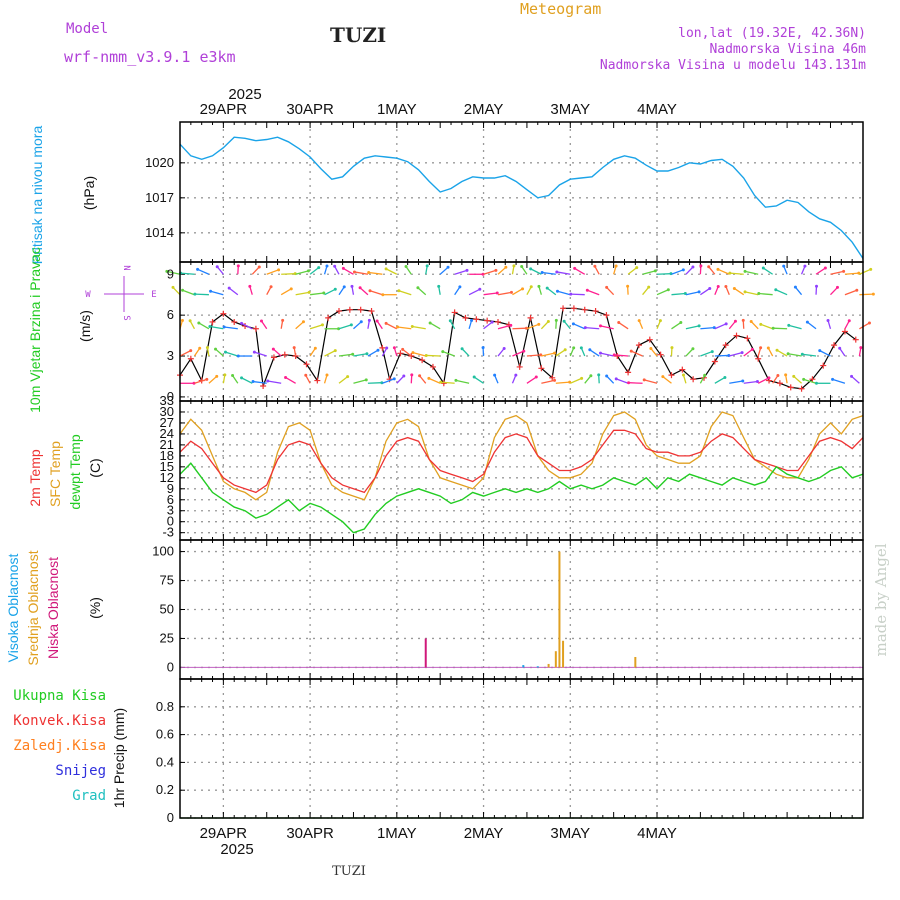 The image size is (900, 900). Describe the element at coordinates (570, 833) in the screenshot. I see `x-day-label-bottom: 3MAY` at that location.